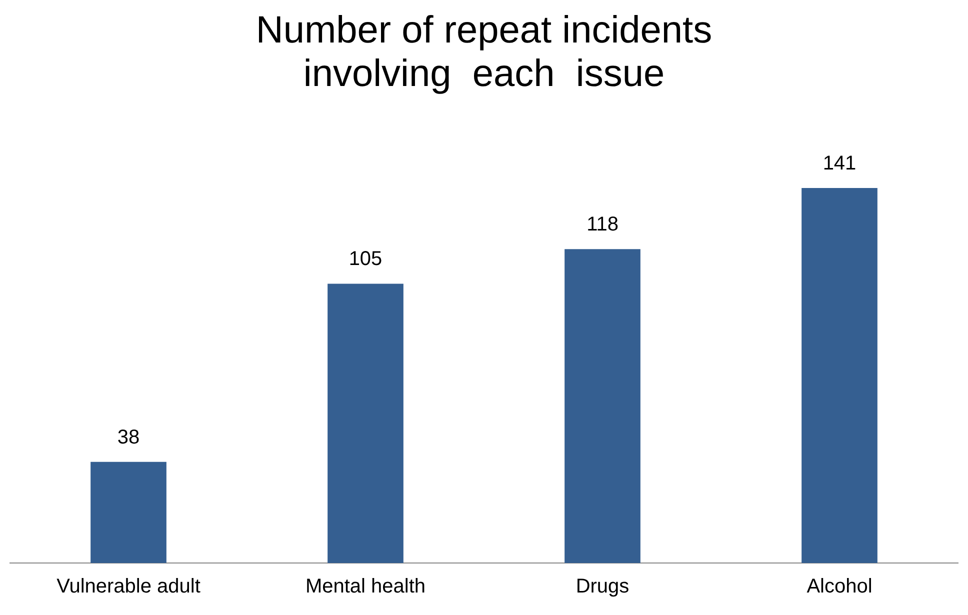 The height and width of the screenshot is (615, 968). I want to click on x-tick-label: Drugs, so click(603, 587).